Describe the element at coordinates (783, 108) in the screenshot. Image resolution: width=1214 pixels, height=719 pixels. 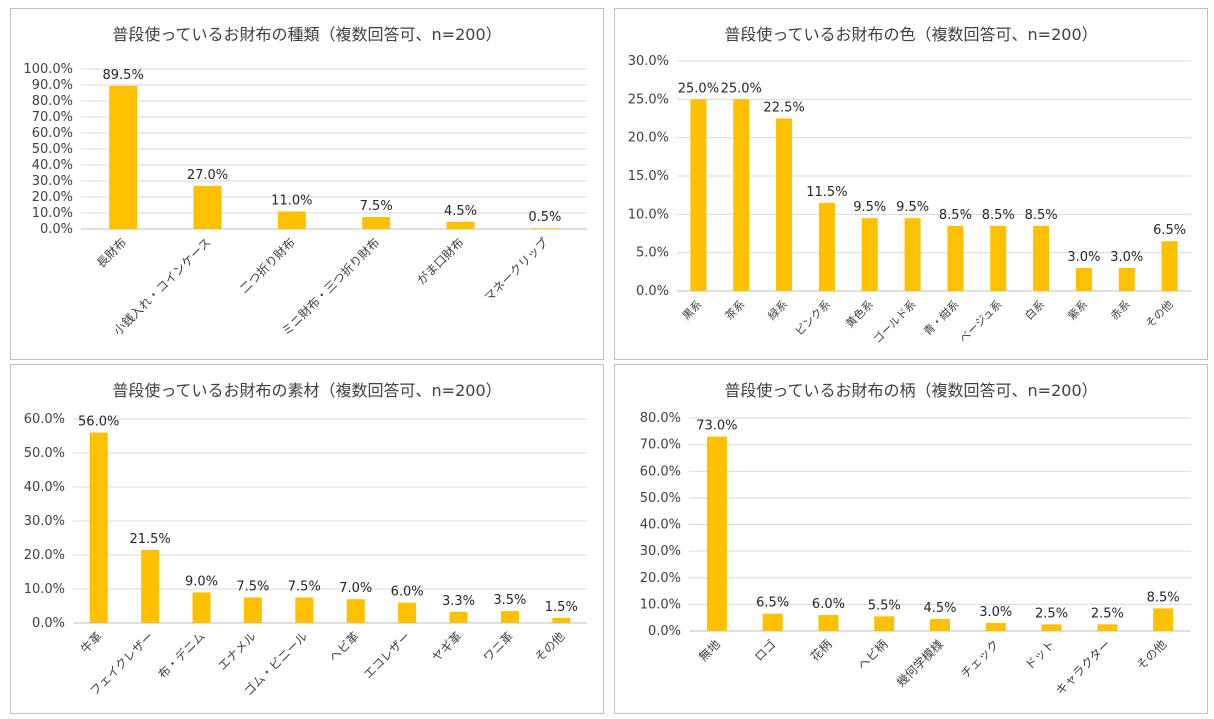
I see `data-label: 22.5%` at that location.